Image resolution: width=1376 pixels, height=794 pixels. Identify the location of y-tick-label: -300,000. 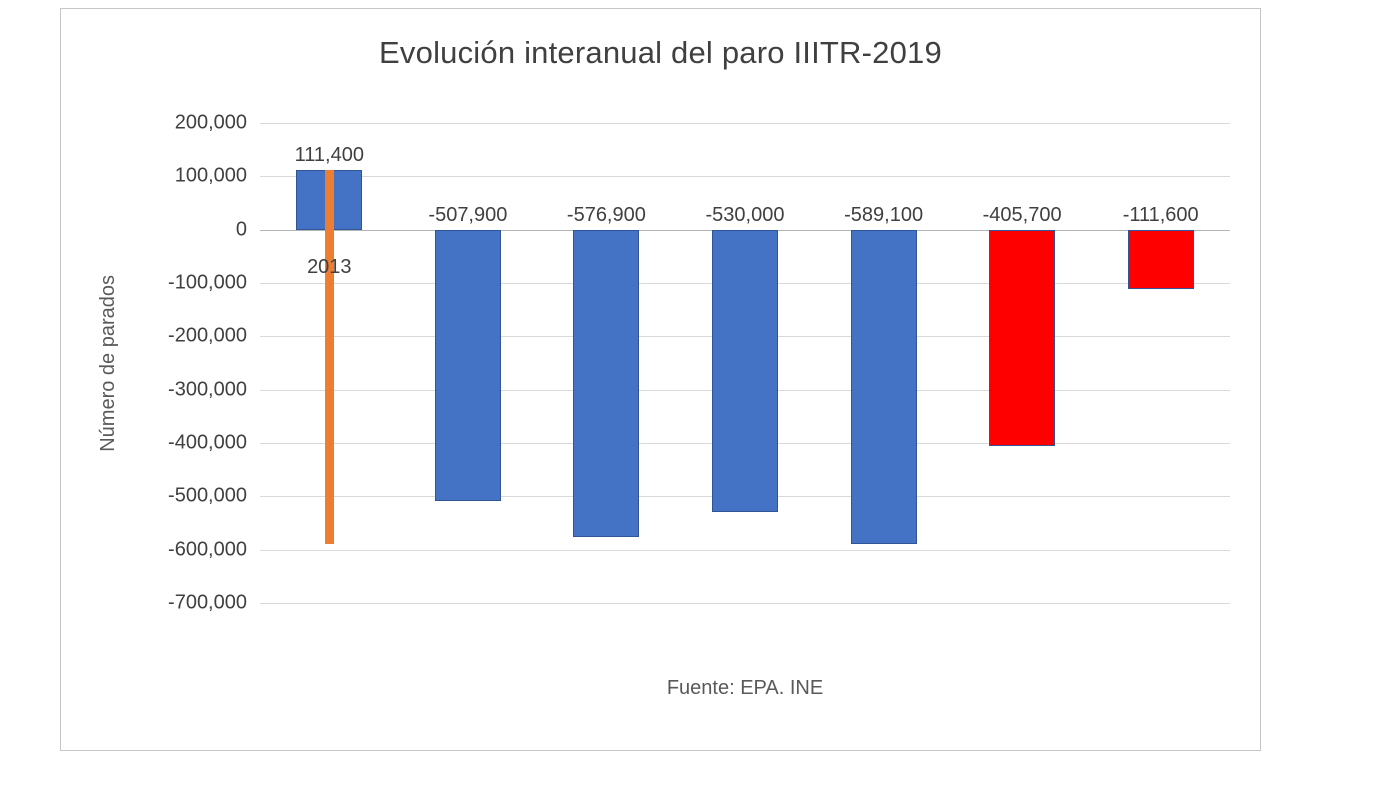
(207, 389).